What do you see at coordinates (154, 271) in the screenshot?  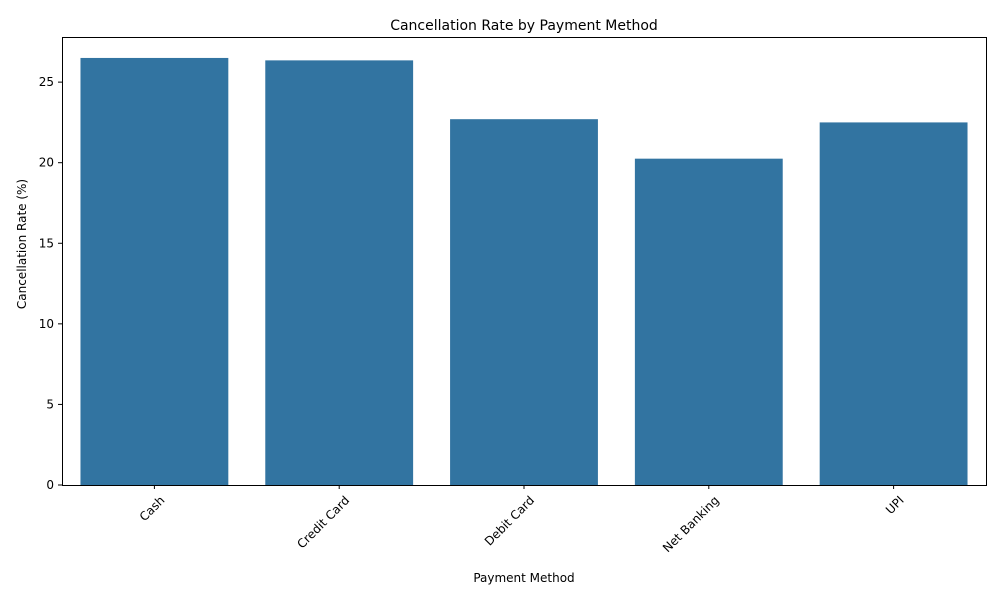 I see `bar-cash` at bounding box center [154, 271].